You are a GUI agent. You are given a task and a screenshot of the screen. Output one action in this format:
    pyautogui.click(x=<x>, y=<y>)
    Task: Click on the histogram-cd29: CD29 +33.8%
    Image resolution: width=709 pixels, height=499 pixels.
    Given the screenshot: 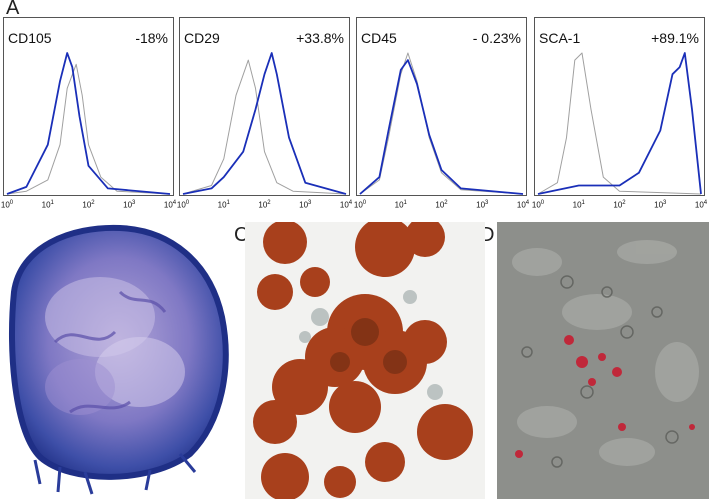 What is the action you would take?
    pyautogui.click(x=264, y=106)
    